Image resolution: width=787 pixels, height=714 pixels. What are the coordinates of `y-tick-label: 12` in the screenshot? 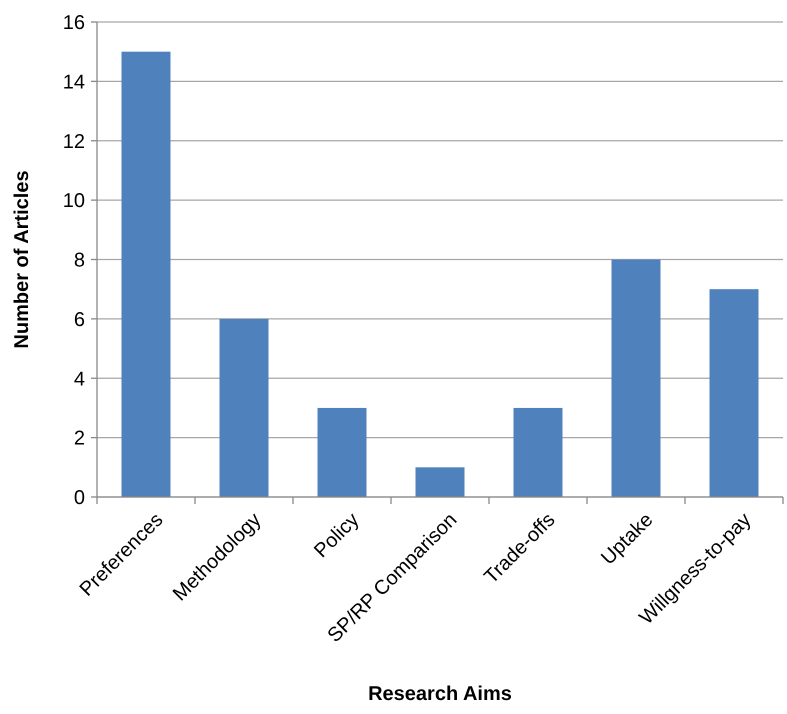 It's located at (73, 141).